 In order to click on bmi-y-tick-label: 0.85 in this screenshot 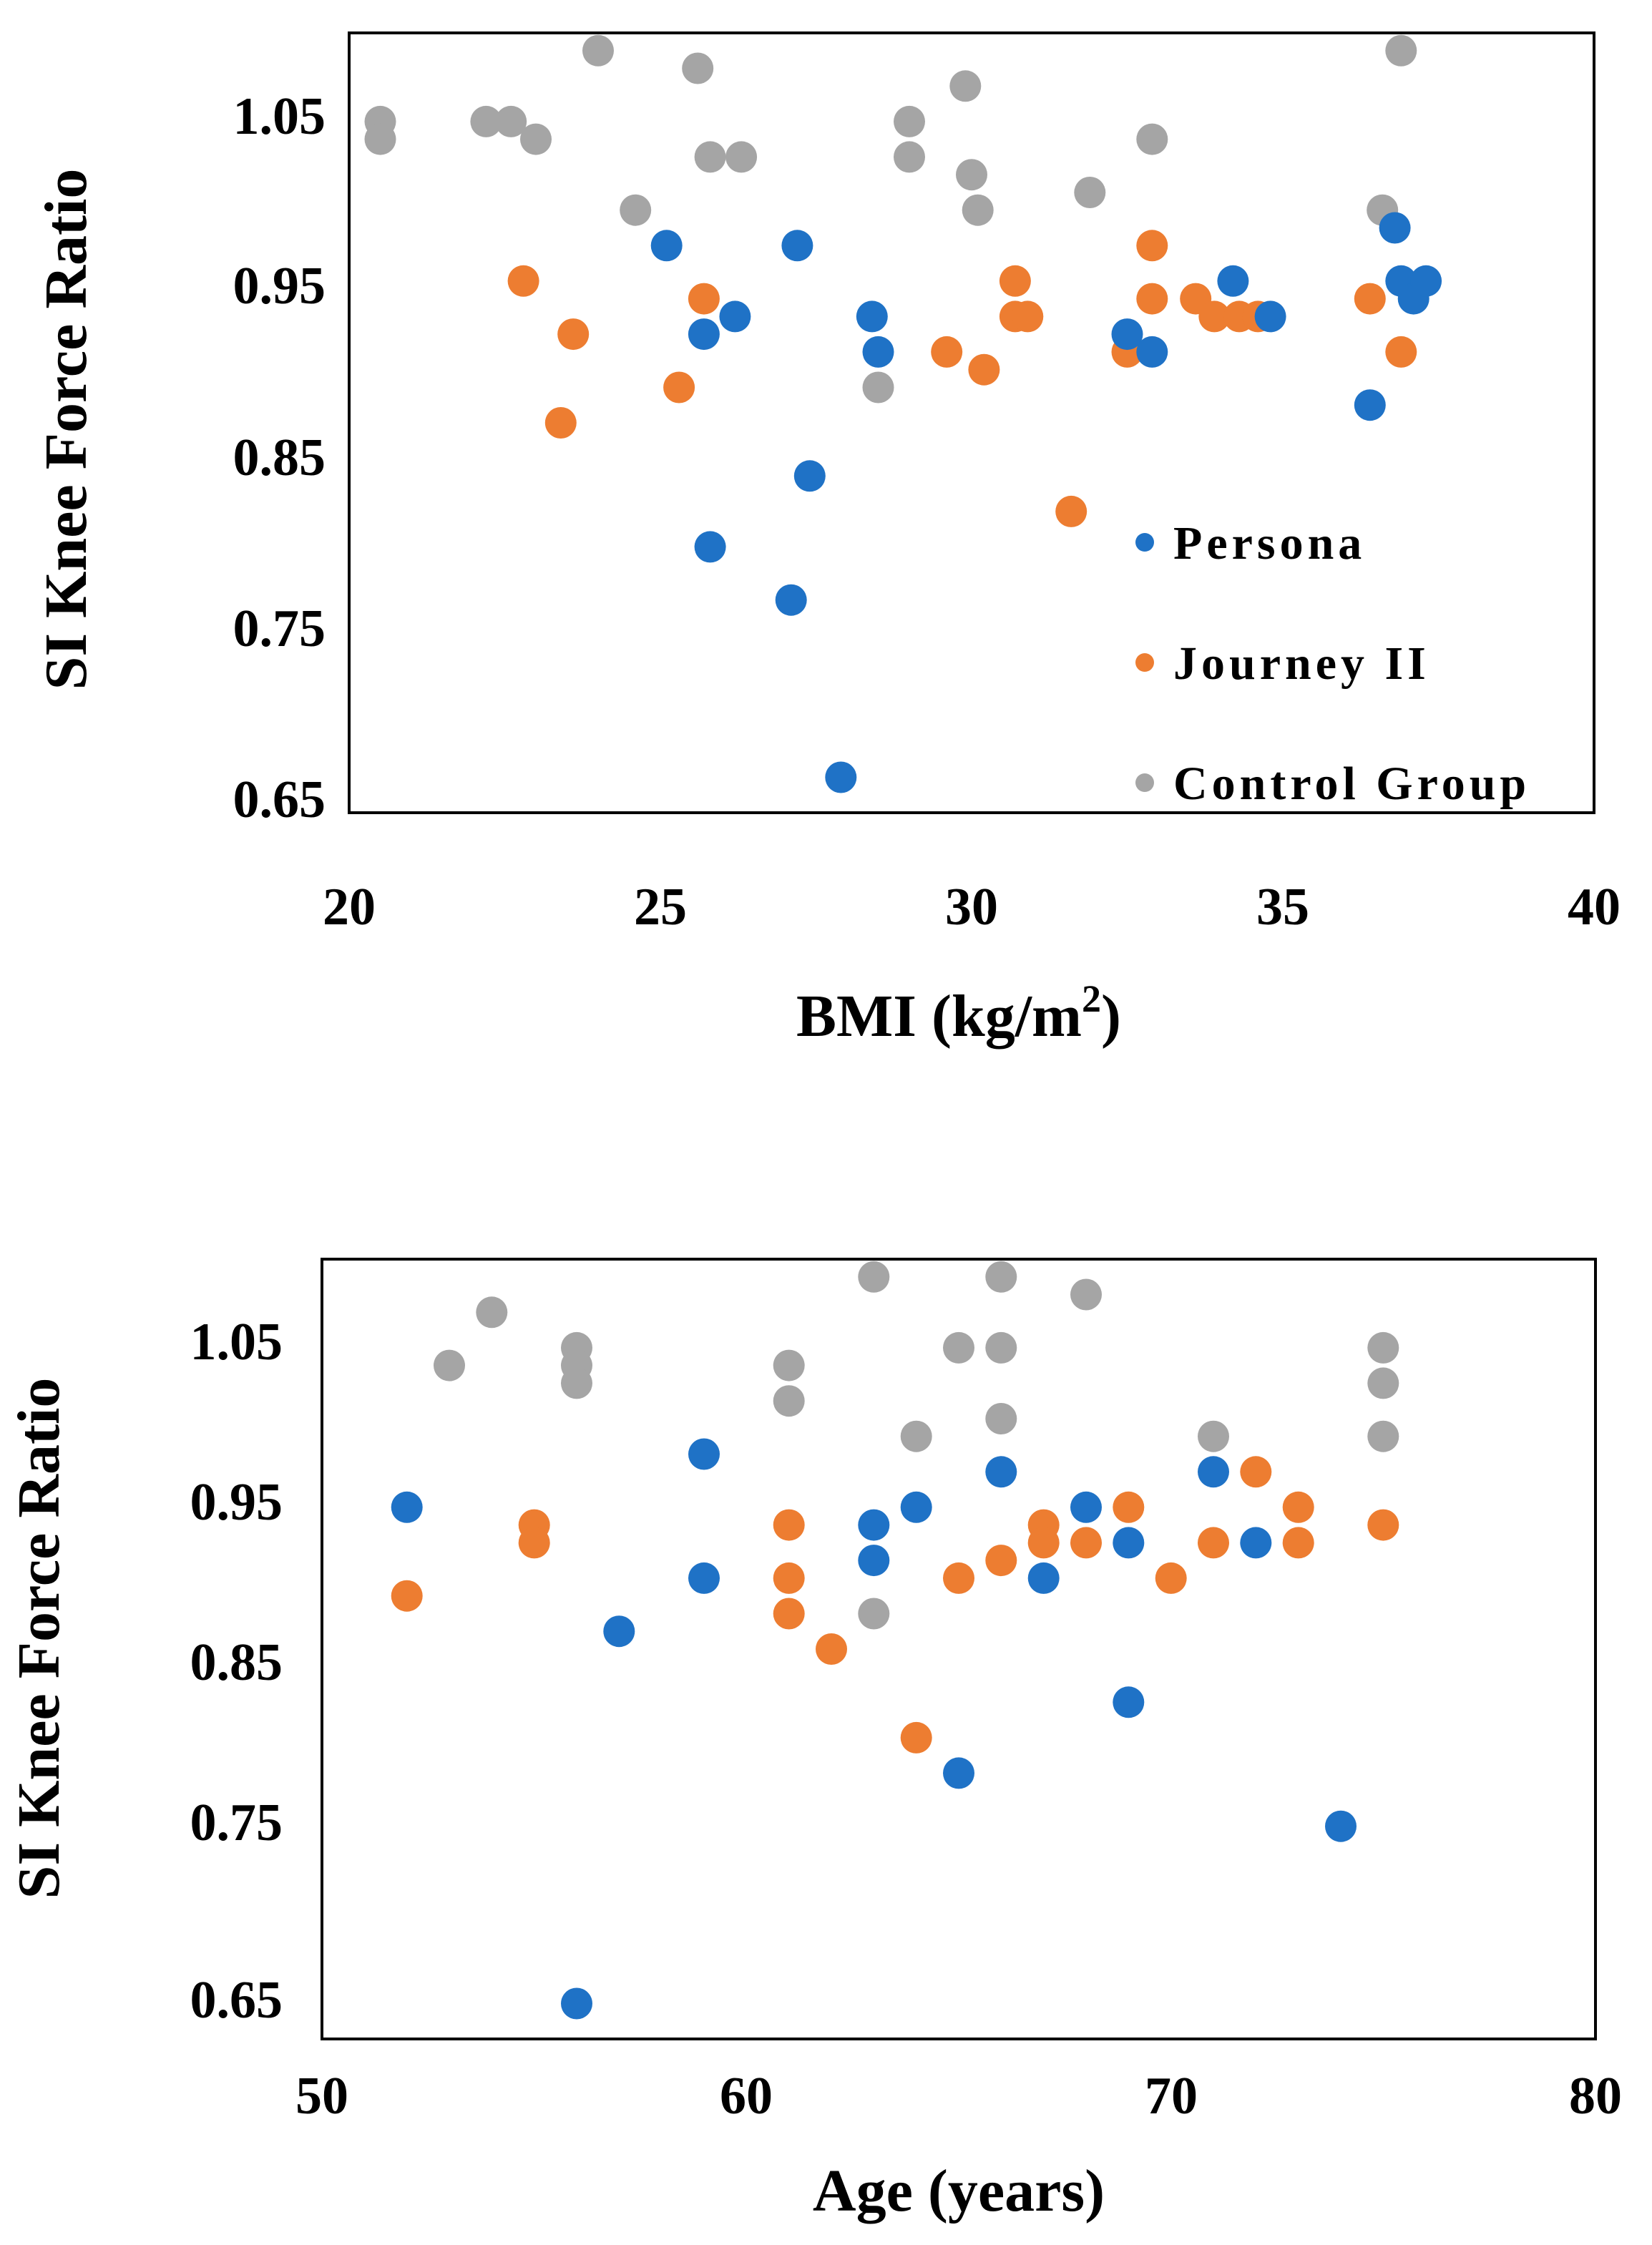, I will do `click(279, 458)`.